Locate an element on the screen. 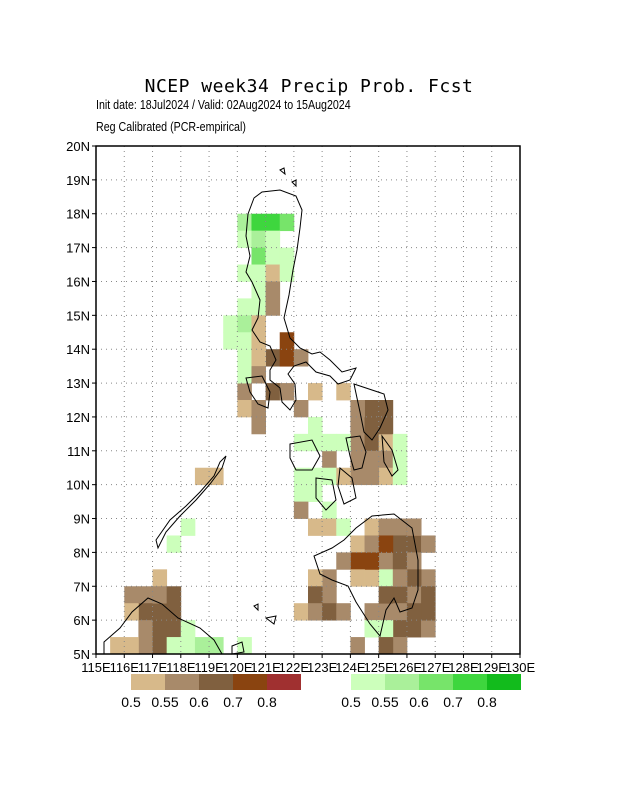 This screenshot has width=618, height=800. legend-label: 0.8 is located at coordinates (267, 702).